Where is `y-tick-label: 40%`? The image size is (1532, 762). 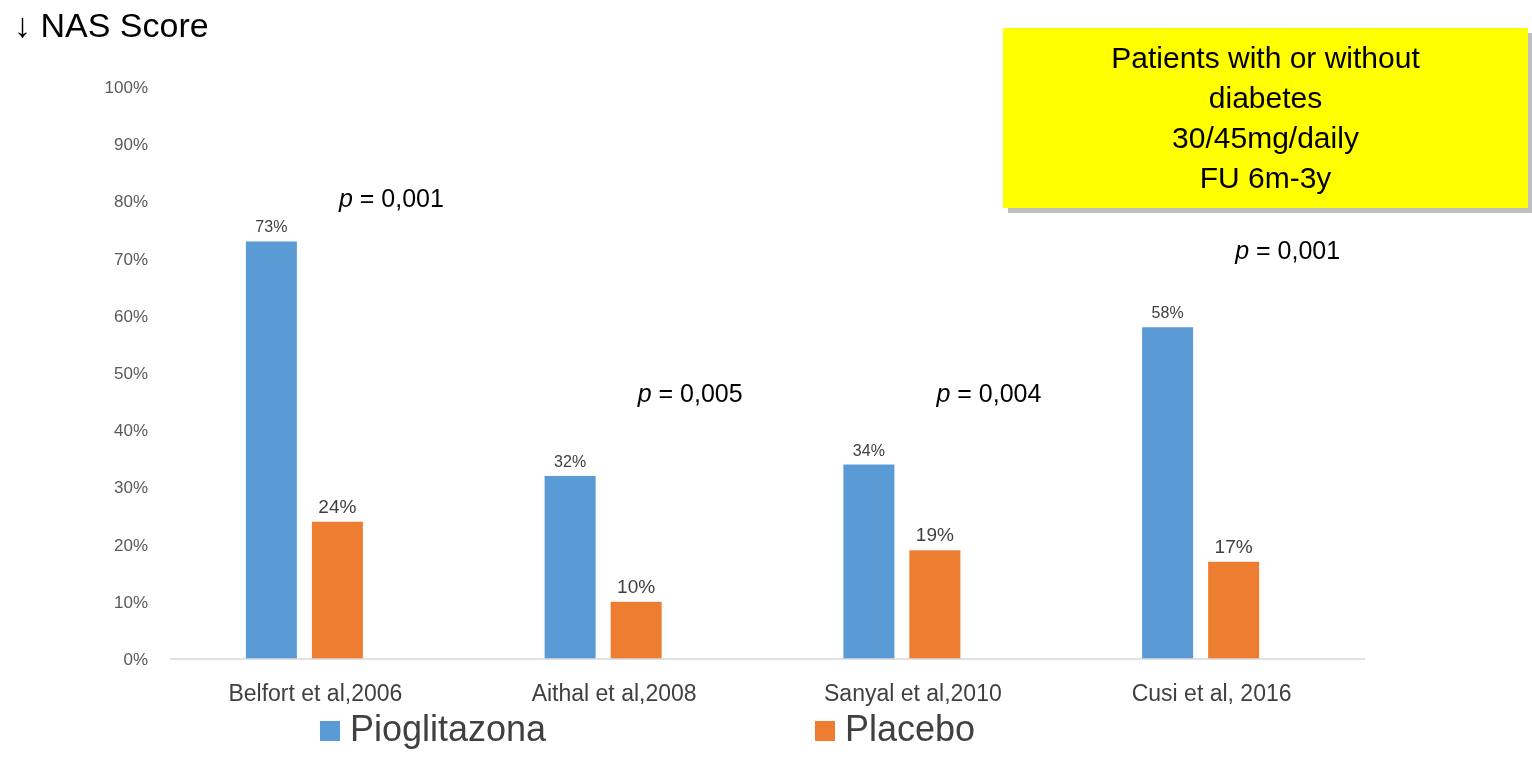
y-tick-label: 40% is located at coordinates (130, 431).